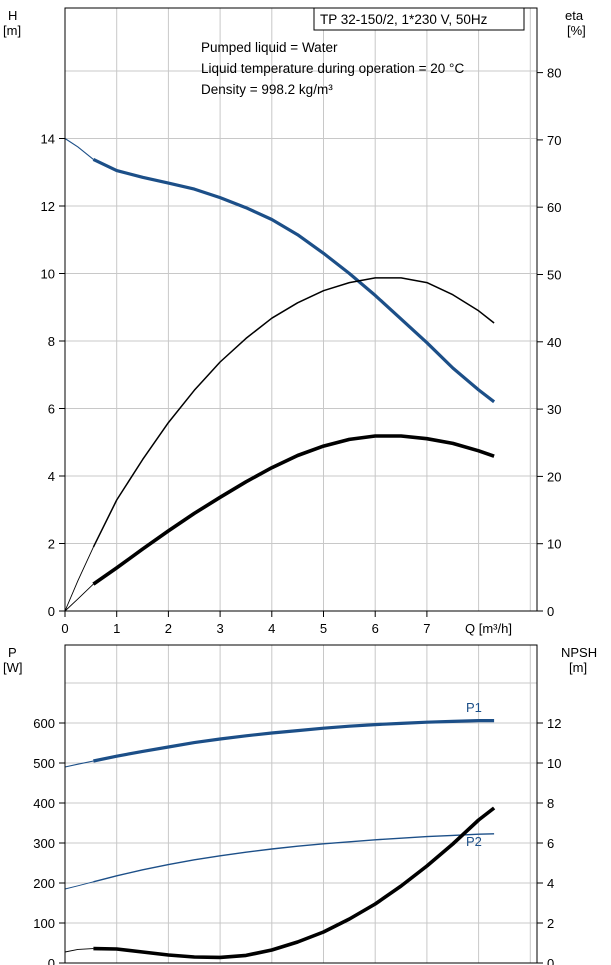  What do you see at coordinates (294, 741) in the screenshot?
I see `bottom-series-0-line` at bounding box center [294, 741].